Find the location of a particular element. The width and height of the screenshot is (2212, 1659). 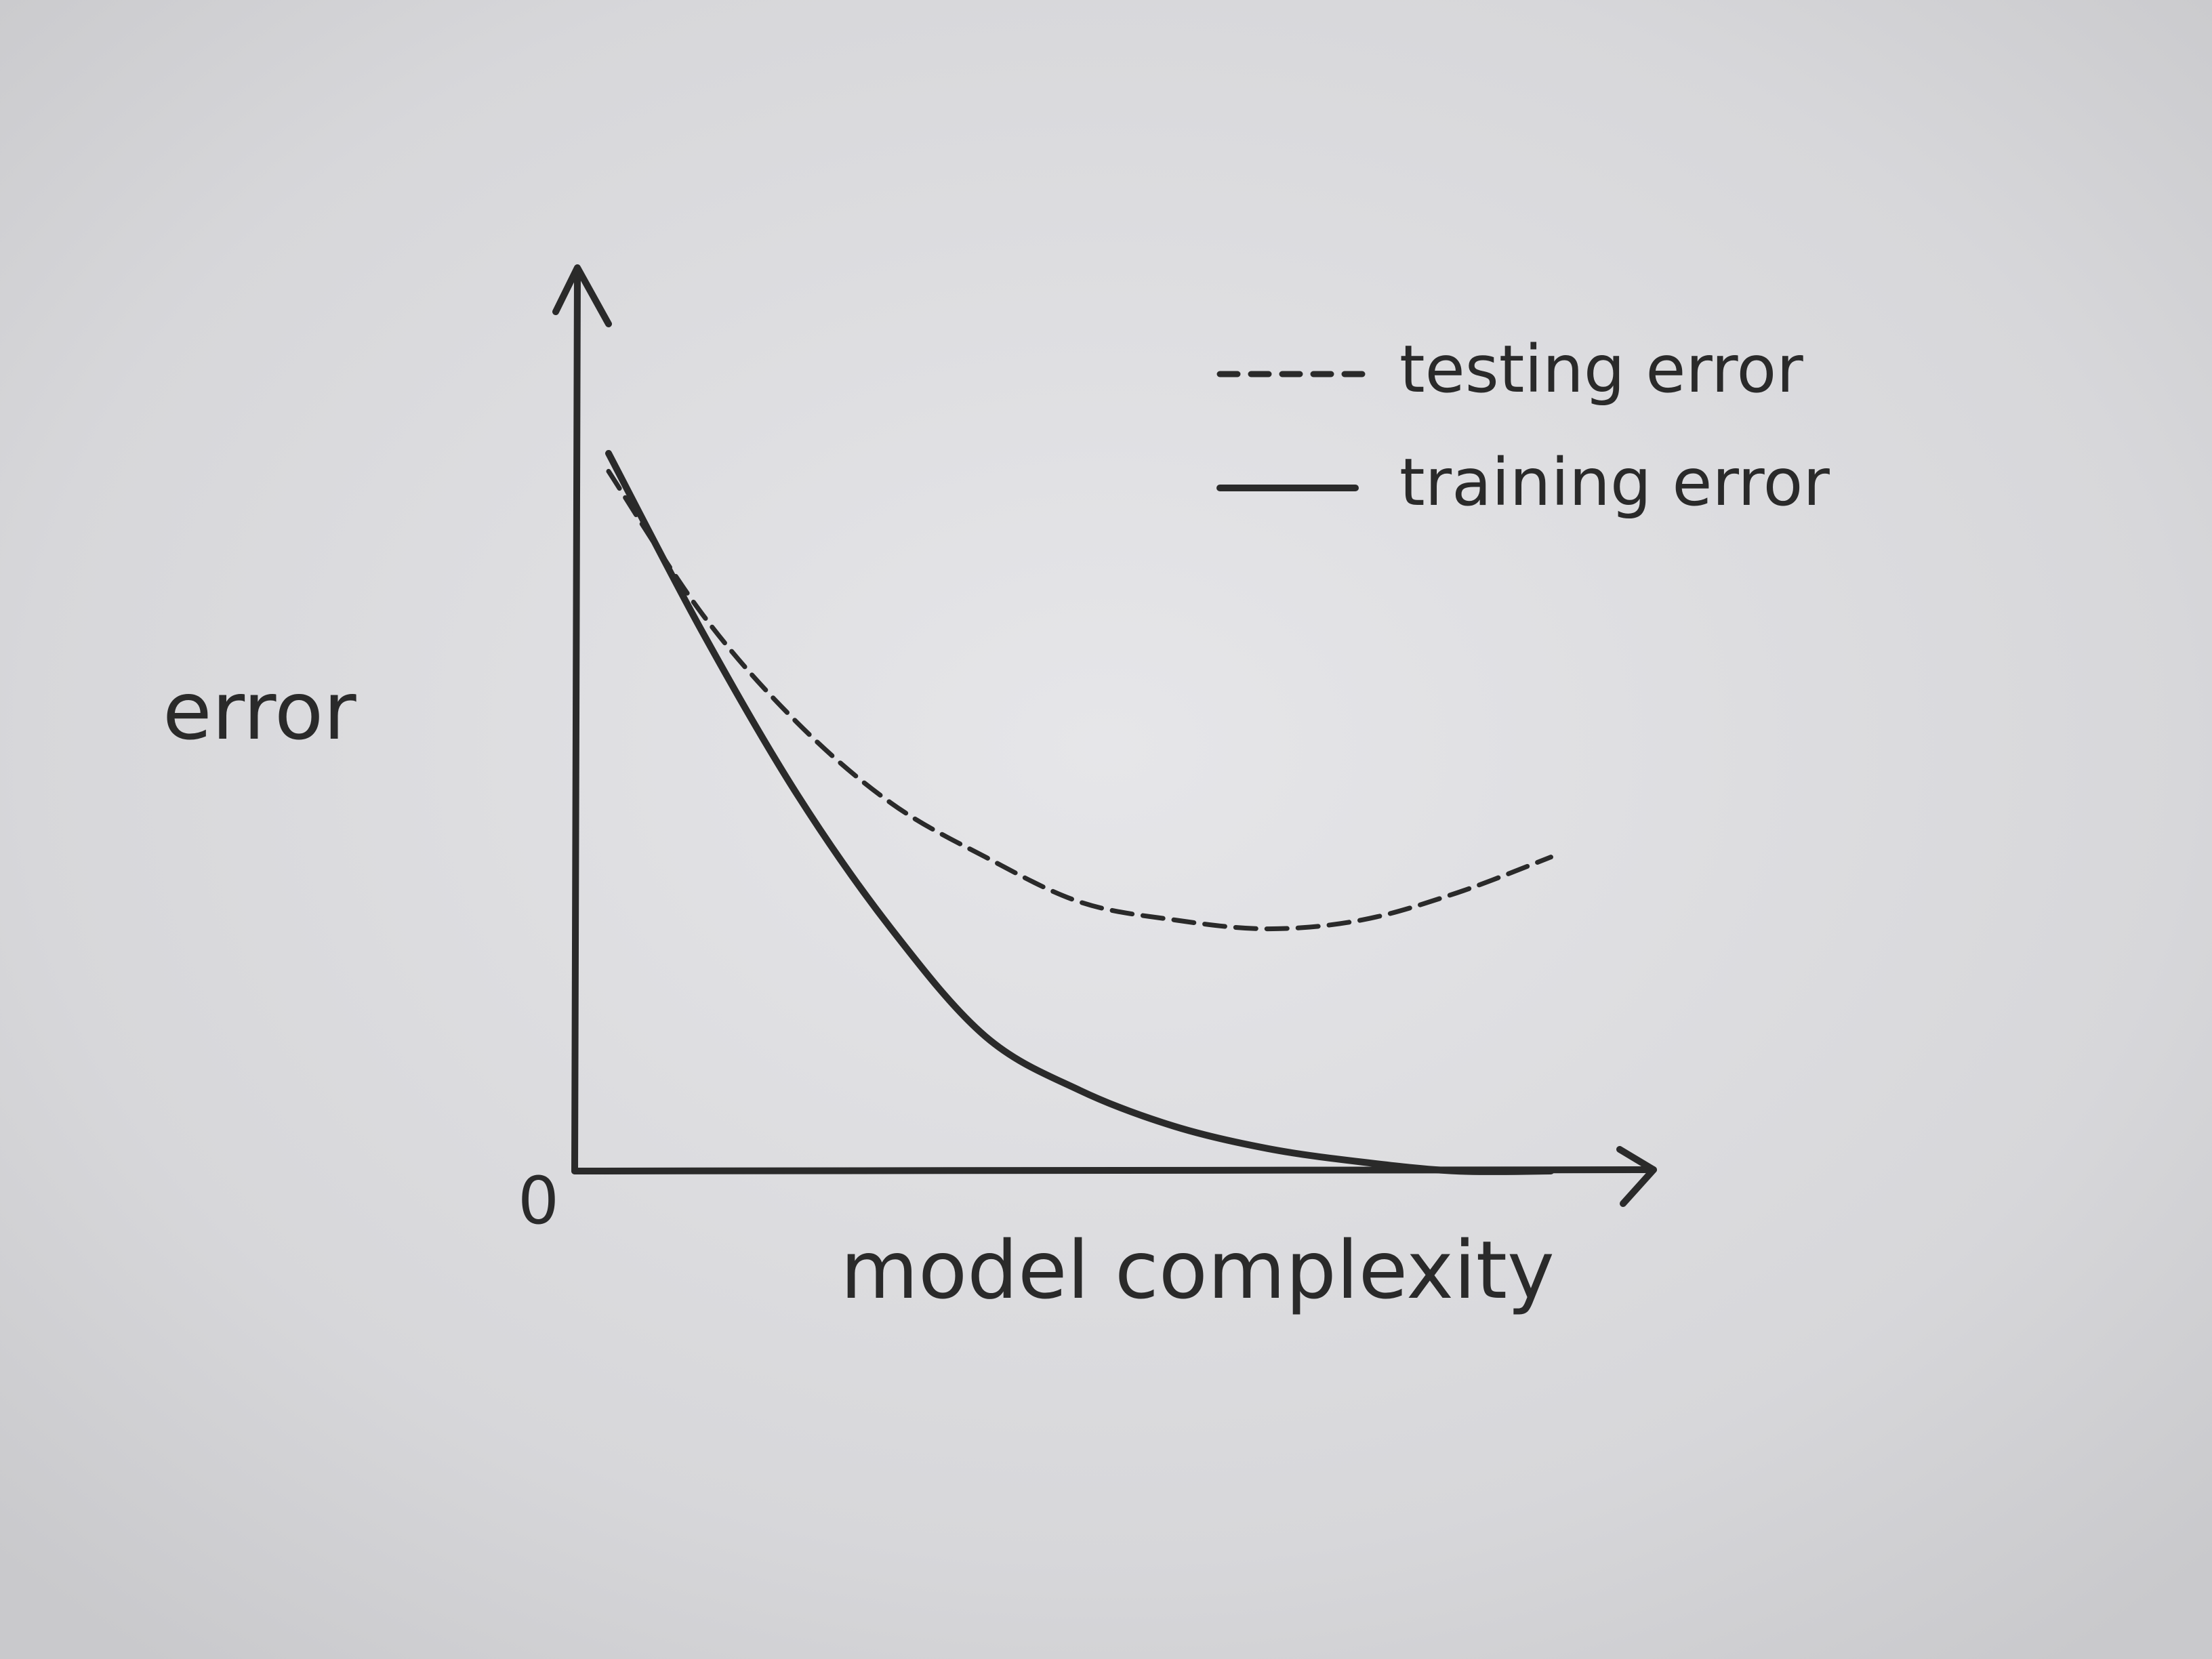

legend: testing error training error is located at coordinates (1523, 426).